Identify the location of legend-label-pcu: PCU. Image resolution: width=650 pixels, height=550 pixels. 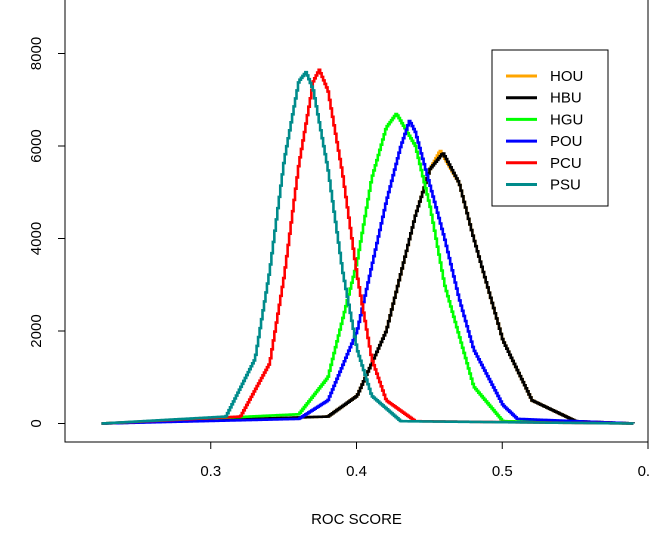
(566, 163).